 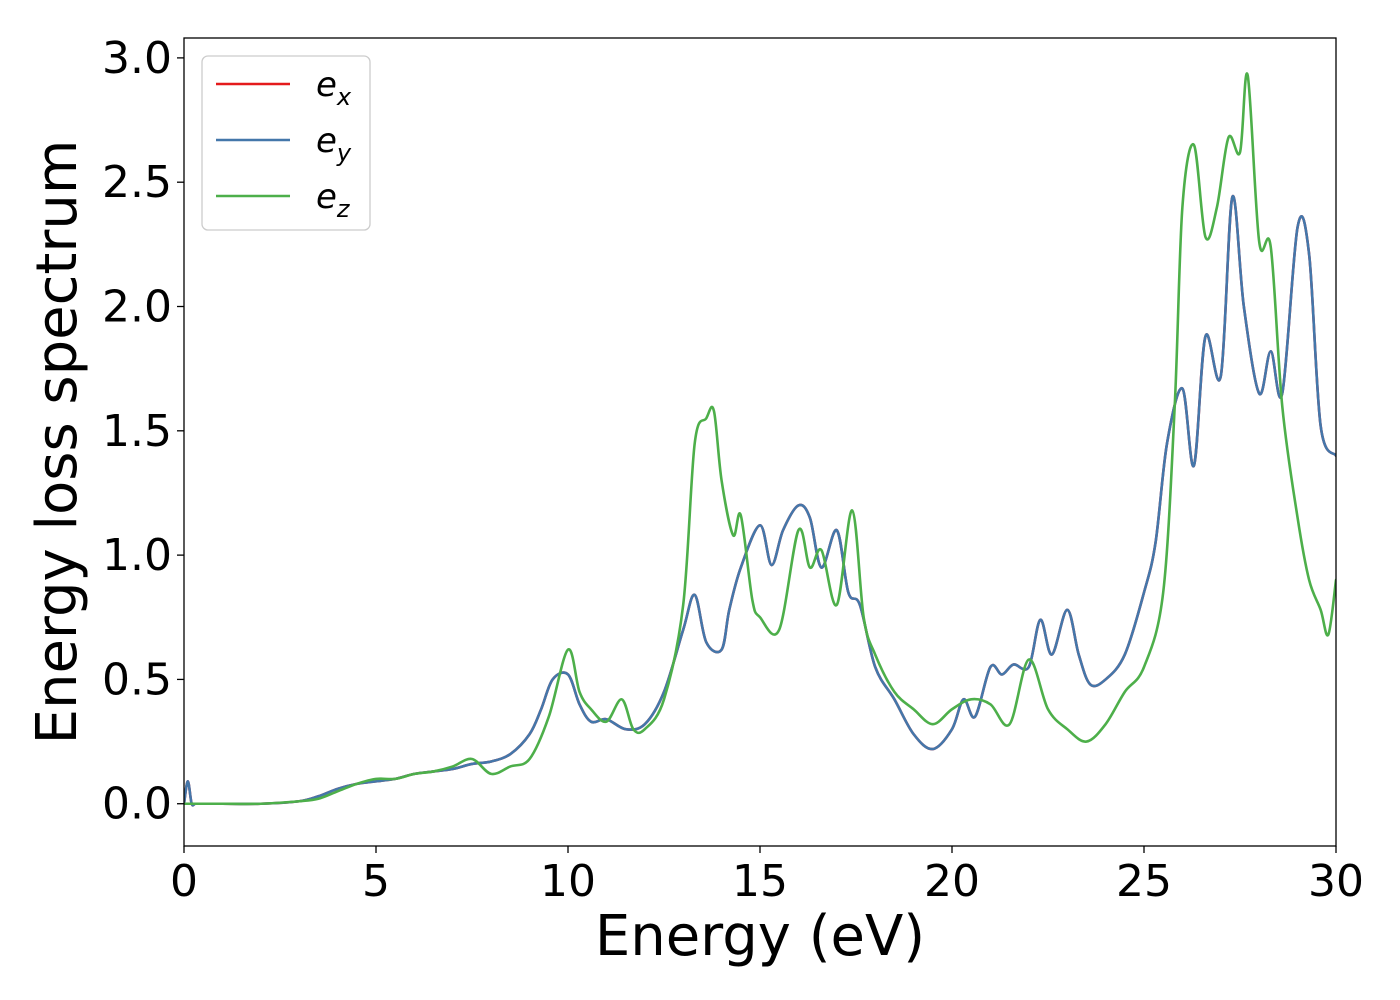 What do you see at coordinates (568, 881) in the screenshot?
I see `x-tick-label: 10` at bounding box center [568, 881].